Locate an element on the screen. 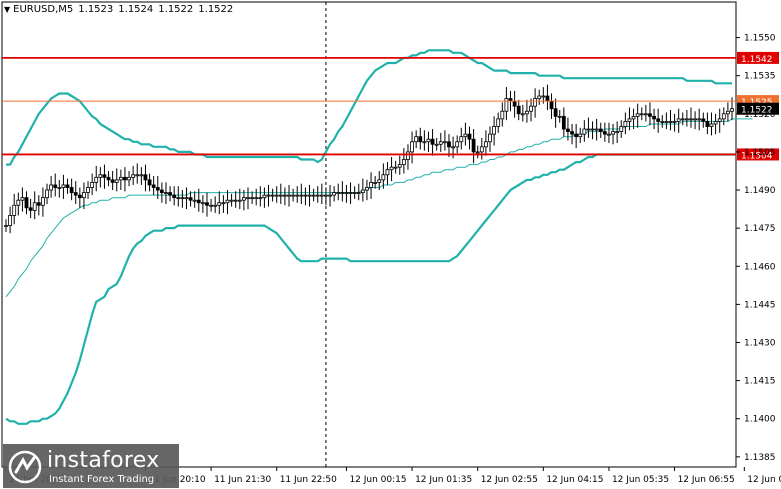  y-tick-label: 1.1400 is located at coordinates (760, 420).